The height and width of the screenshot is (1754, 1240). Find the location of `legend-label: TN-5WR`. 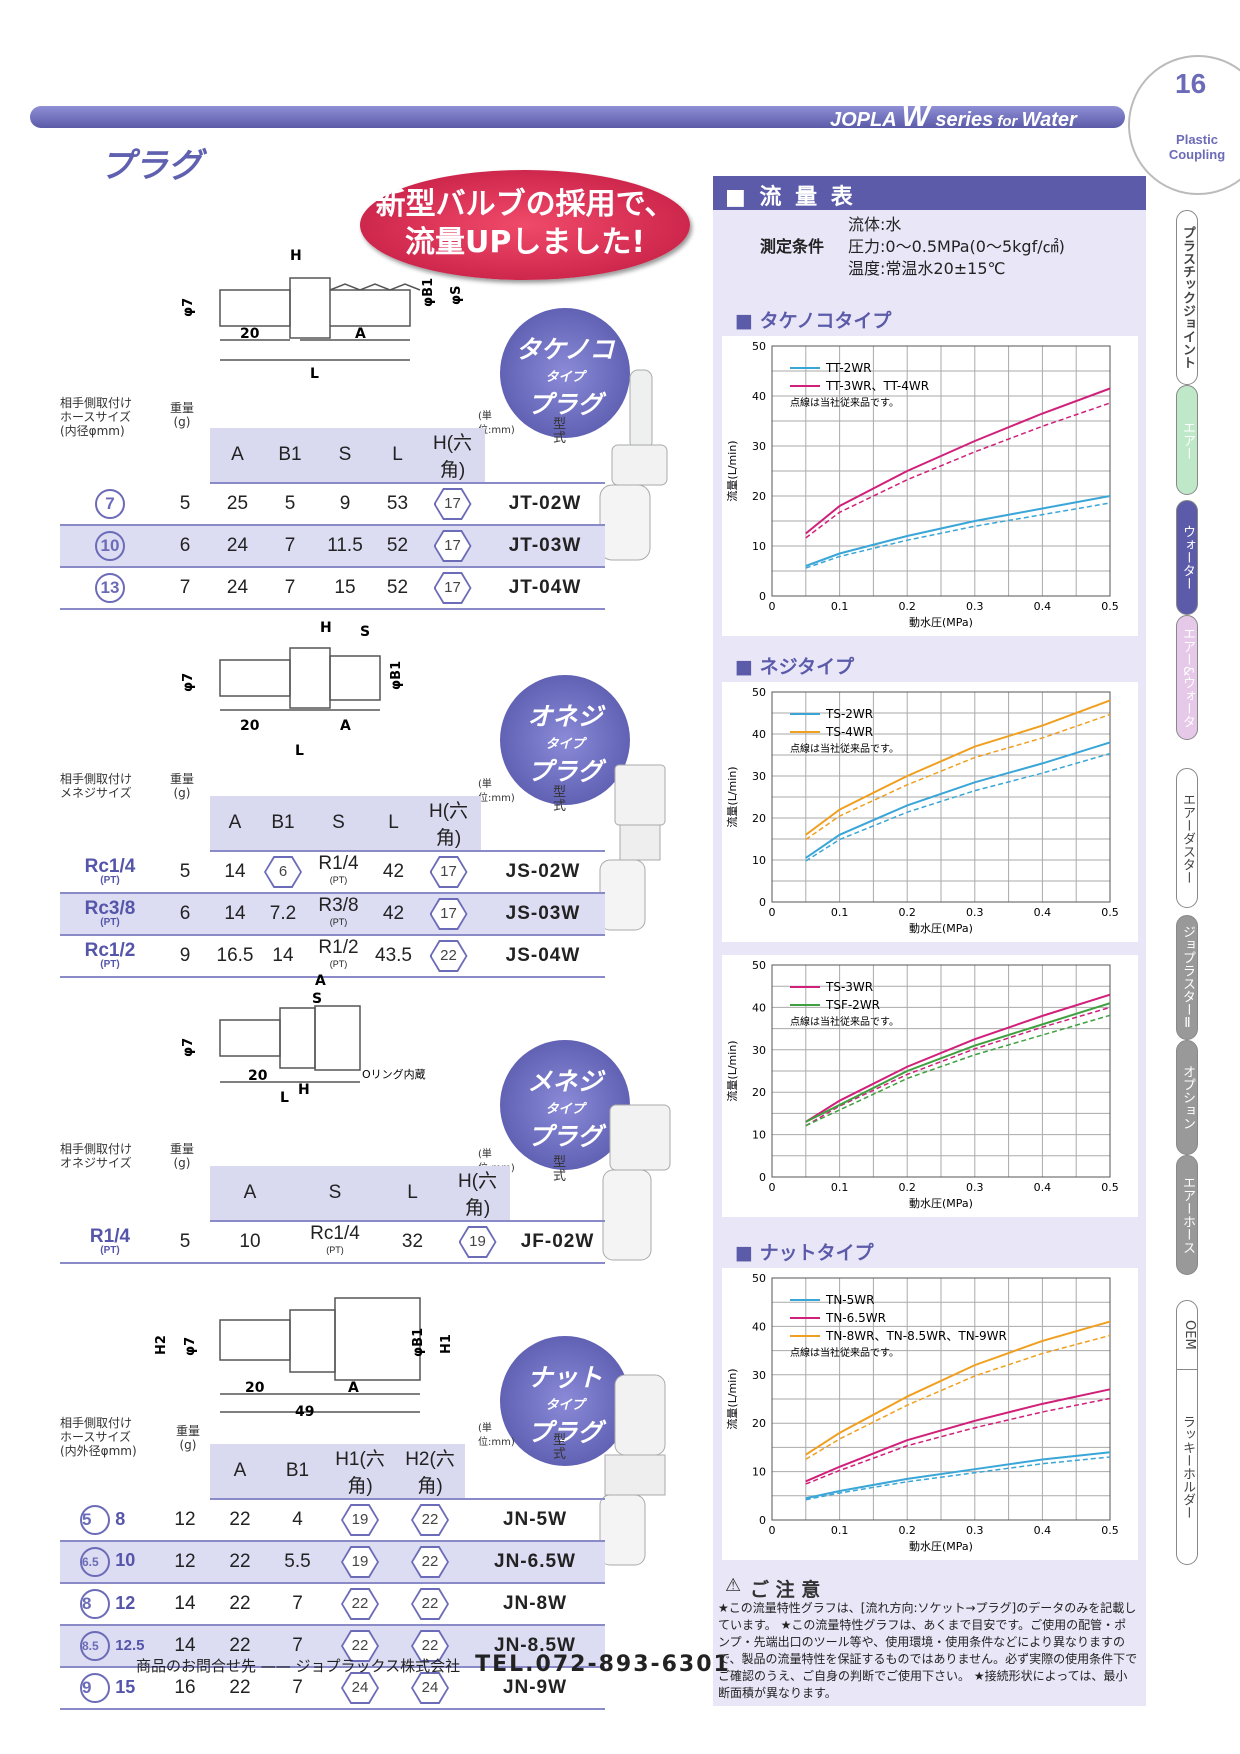

legend-label: TN-5WR is located at coordinates (849, 1300).